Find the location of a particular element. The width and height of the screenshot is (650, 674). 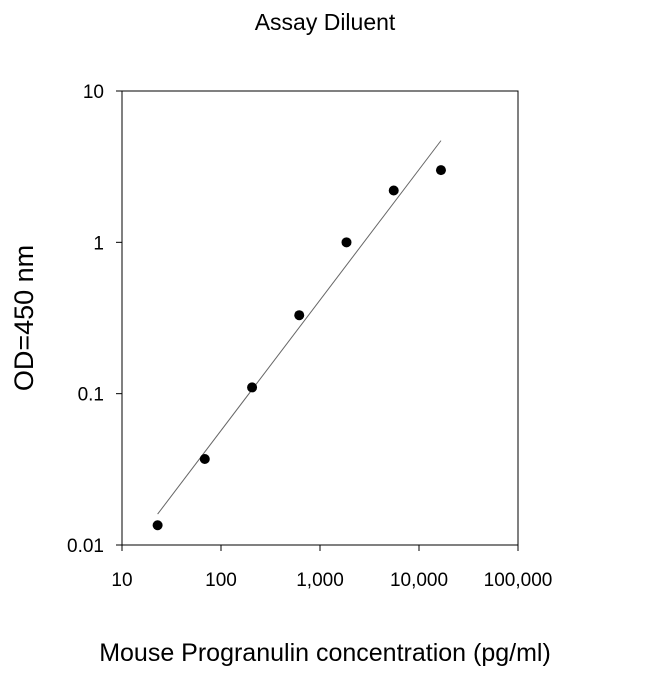

x-axis-ticks: 10 100 1,000 10,000 100,000 is located at coordinates (331, 568).